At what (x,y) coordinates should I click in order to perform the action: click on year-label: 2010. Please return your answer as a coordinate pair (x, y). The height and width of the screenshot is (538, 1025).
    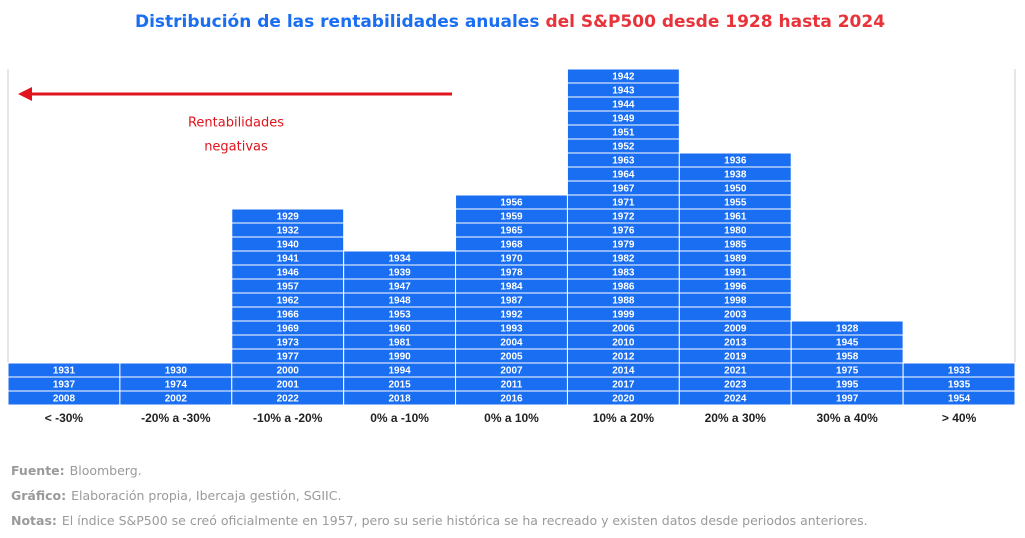
    Looking at the image, I should click on (623, 343).